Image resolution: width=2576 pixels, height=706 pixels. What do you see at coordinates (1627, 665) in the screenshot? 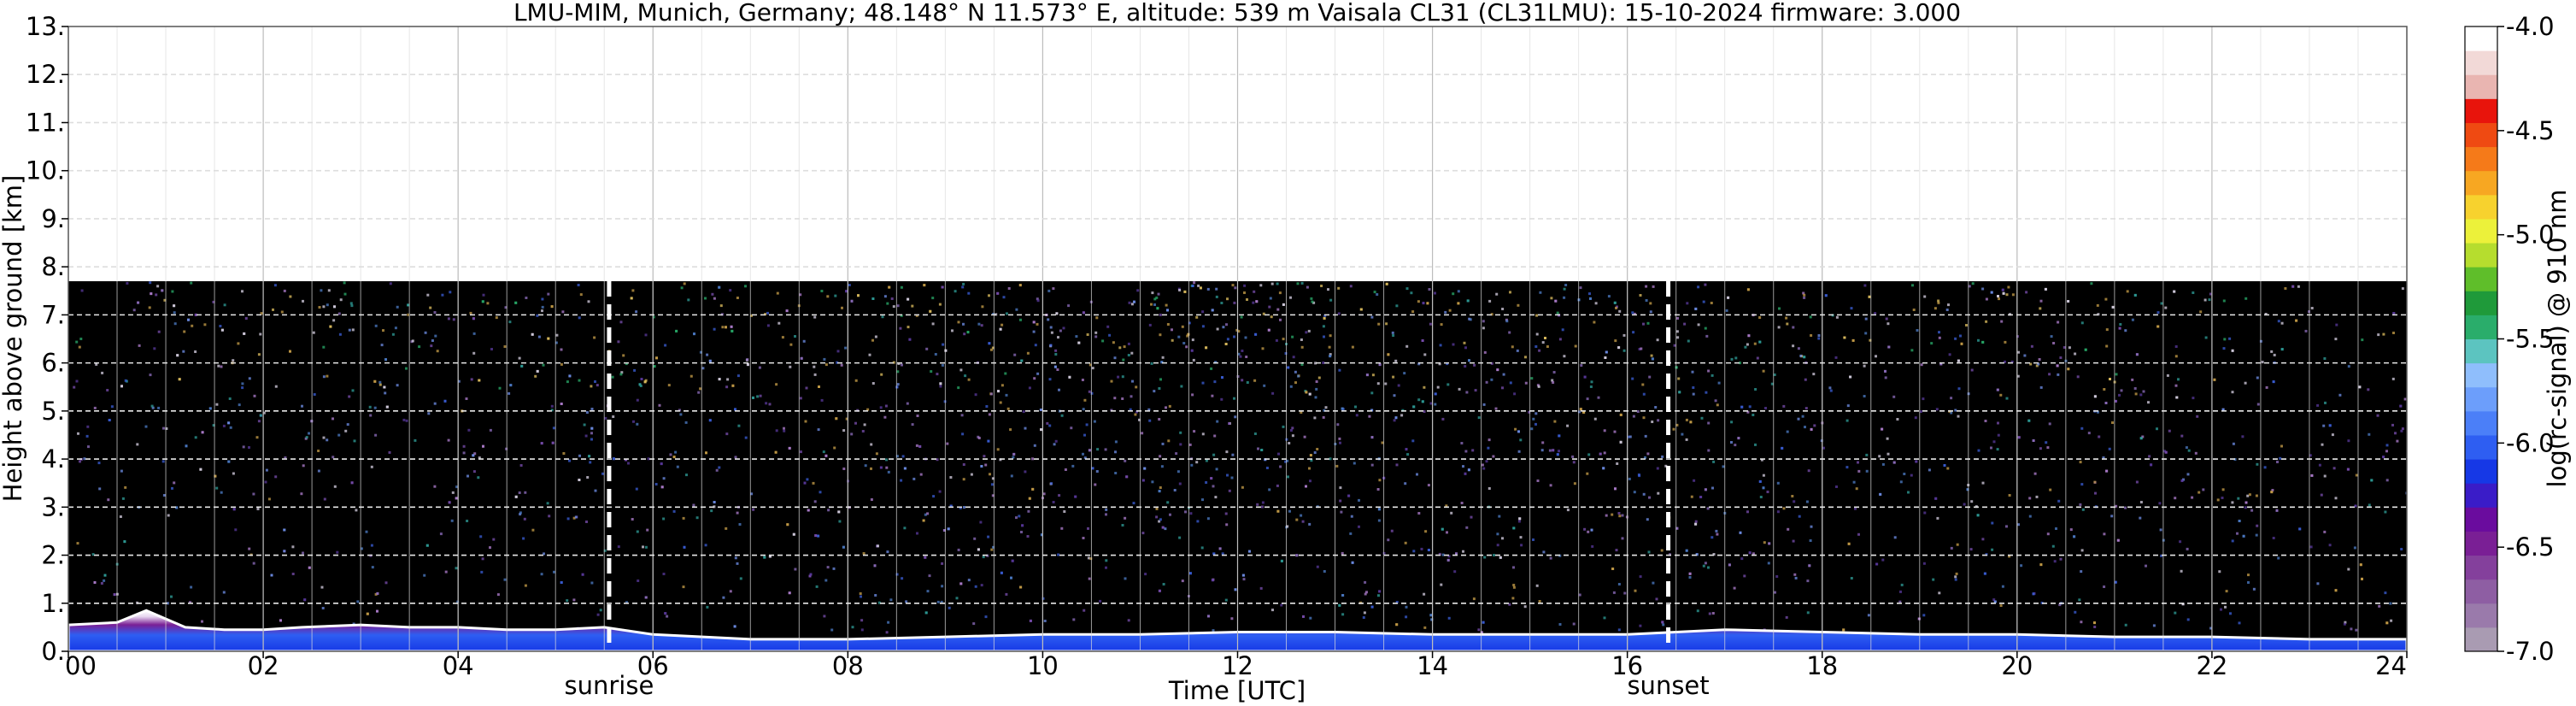
I see `x-tick-label: 16` at bounding box center [1627, 665].